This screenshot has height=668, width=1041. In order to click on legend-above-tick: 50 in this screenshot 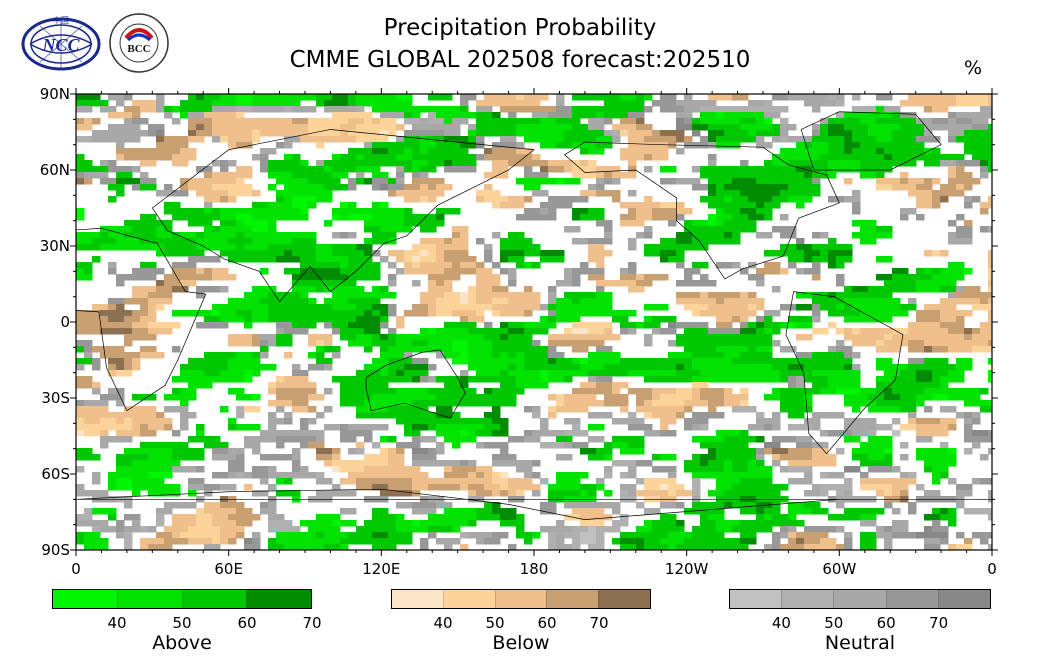, I will do `click(182, 623)`.